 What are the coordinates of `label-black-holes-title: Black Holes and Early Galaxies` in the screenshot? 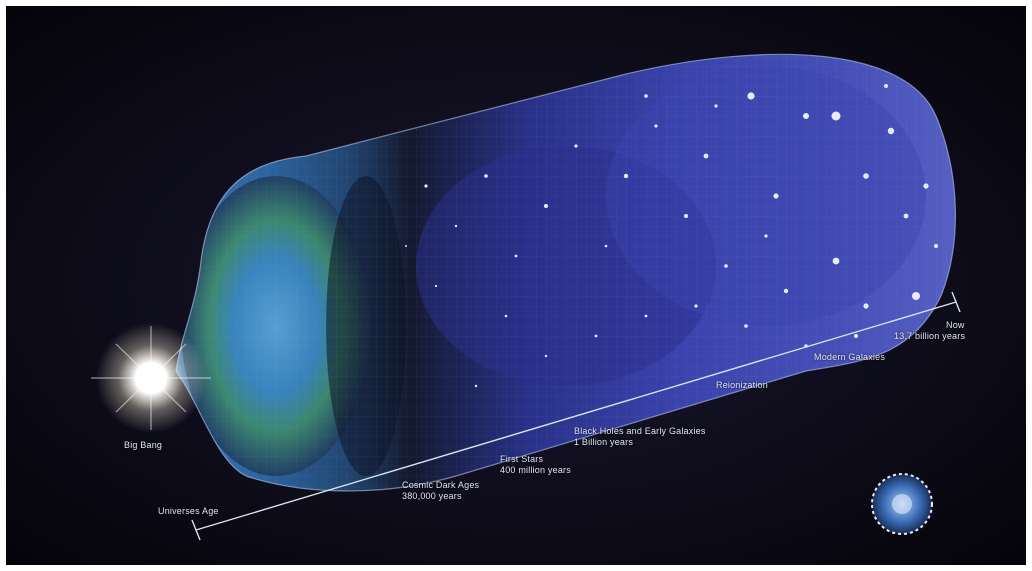 It's located at (640, 431).